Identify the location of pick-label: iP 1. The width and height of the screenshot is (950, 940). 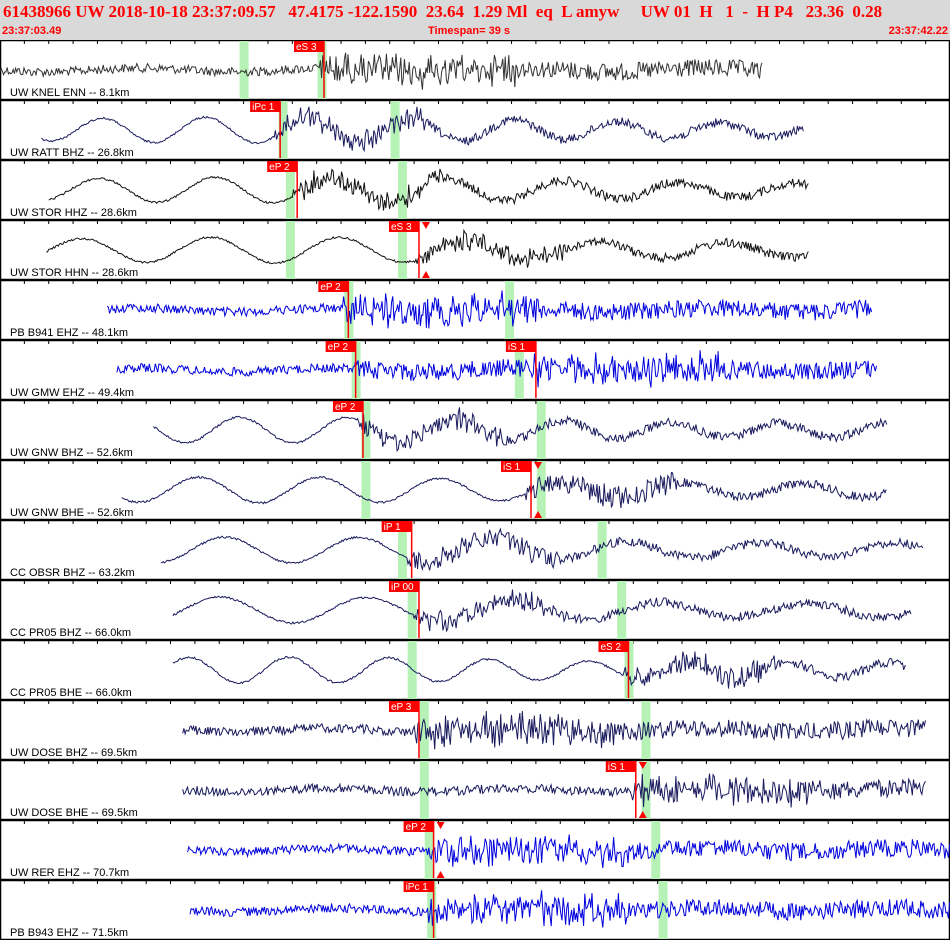
(392, 527).